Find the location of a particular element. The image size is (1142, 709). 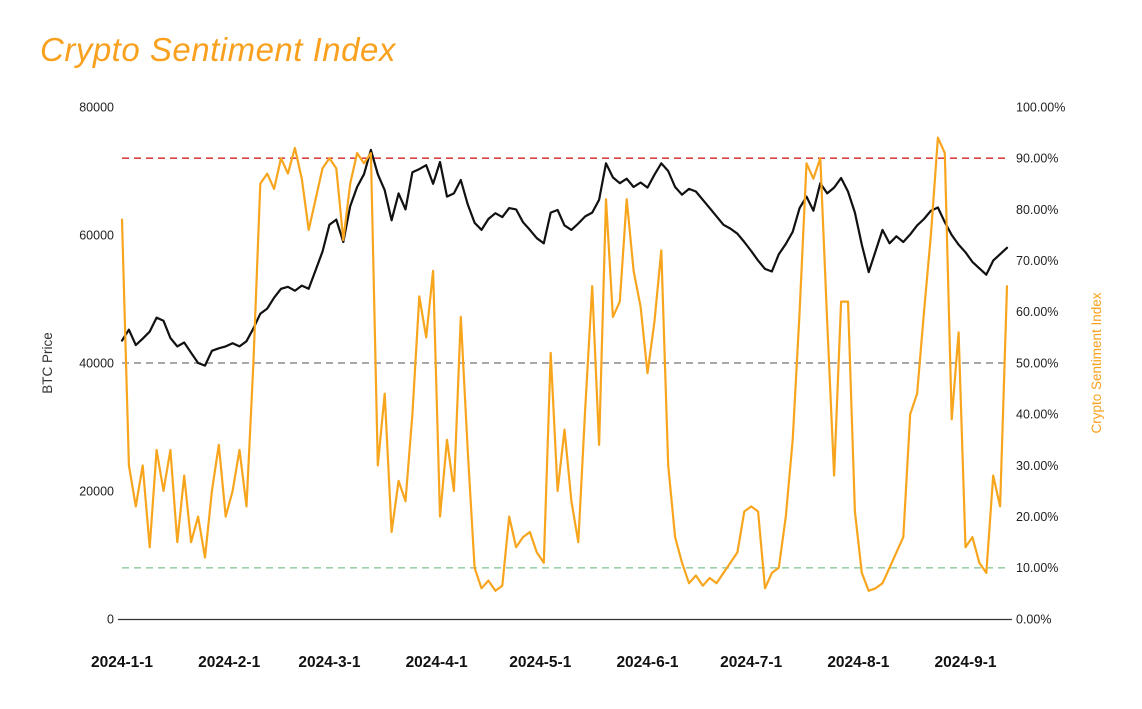

x-axis-tick-label: 2024-7-1 is located at coordinates (751, 662).